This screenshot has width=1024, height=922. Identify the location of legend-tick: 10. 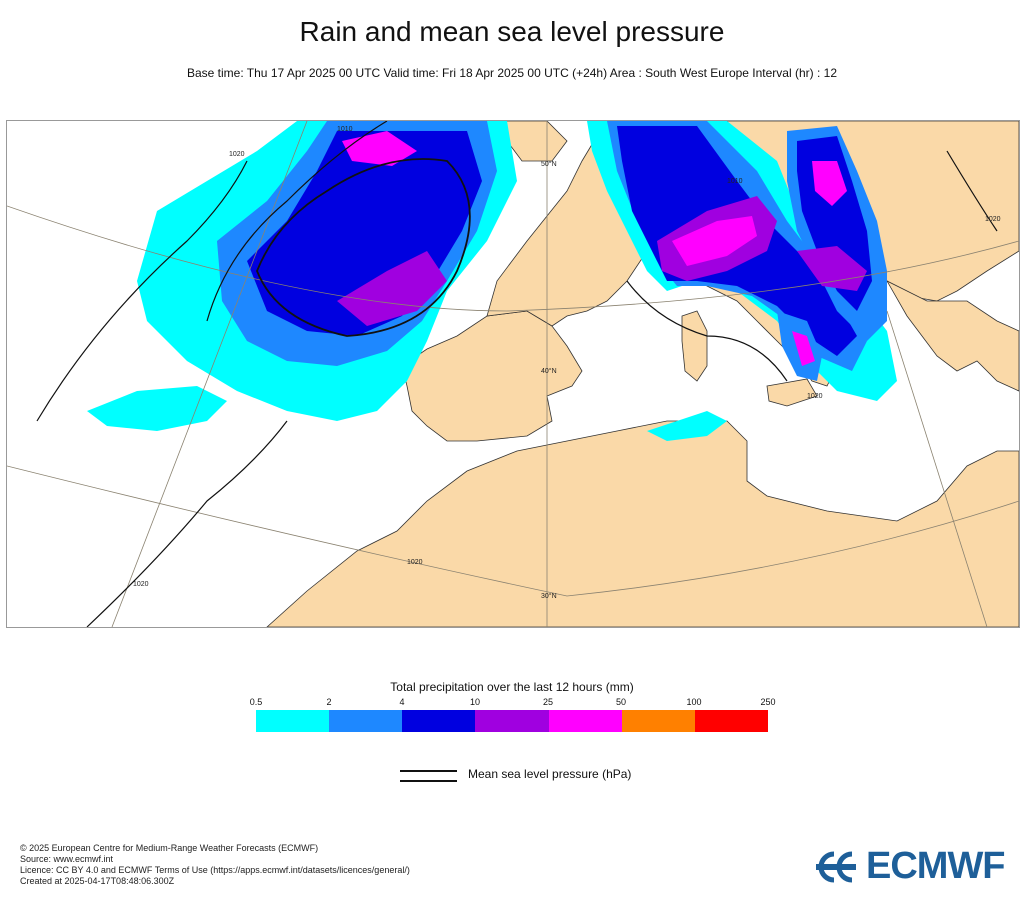
(475, 702).